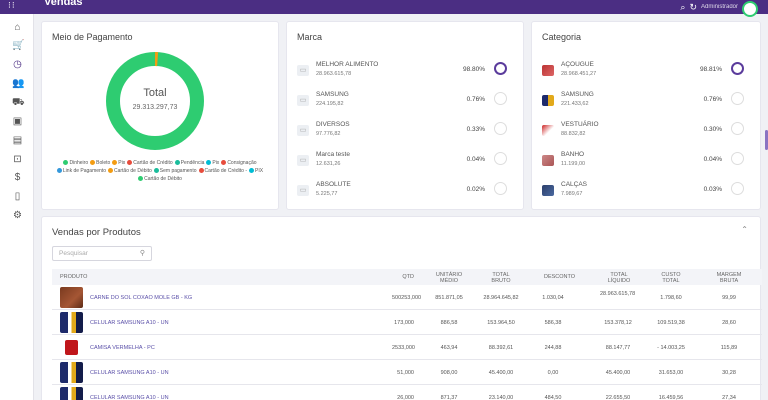 The image size is (768, 400). I want to click on category-row: VESTUÁRIO 88.832,82 0.30%, so click(647, 131).